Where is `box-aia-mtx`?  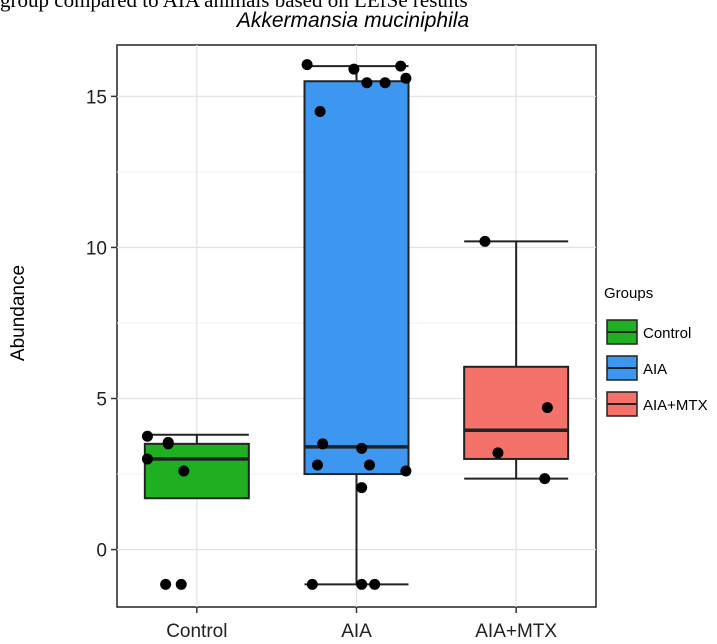 box-aia-mtx is located at coordinates (516, 360).